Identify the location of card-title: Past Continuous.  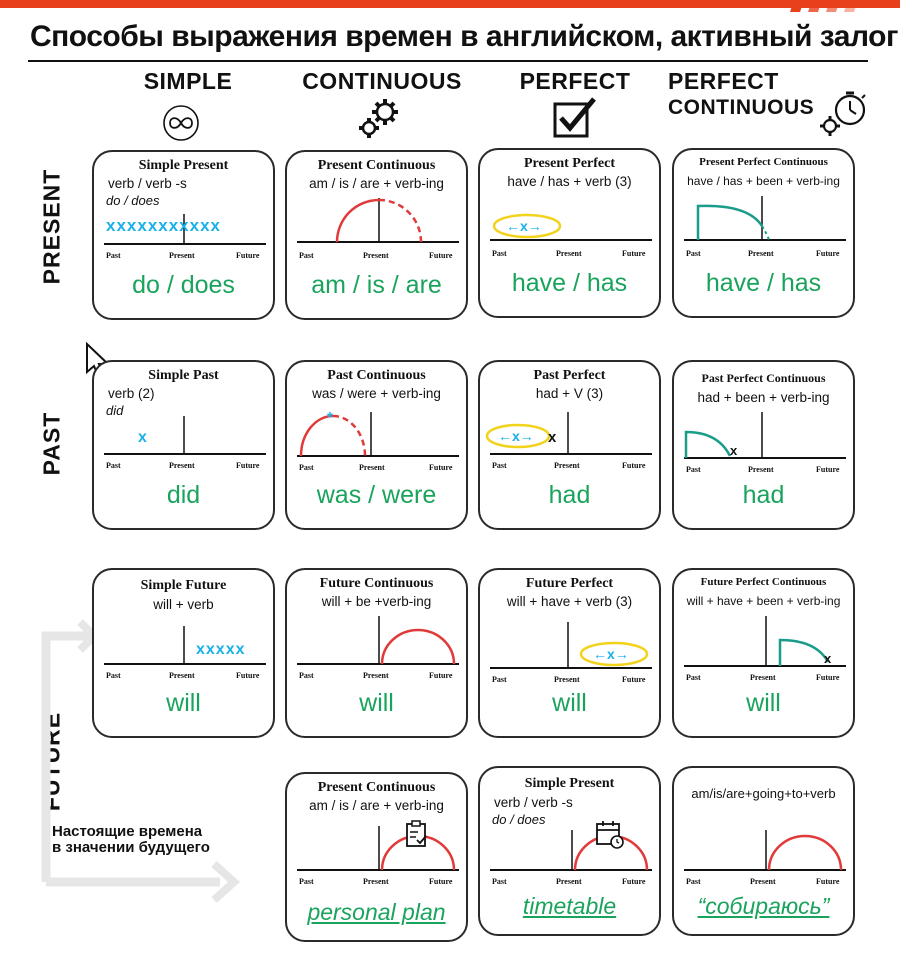
(376, 375).